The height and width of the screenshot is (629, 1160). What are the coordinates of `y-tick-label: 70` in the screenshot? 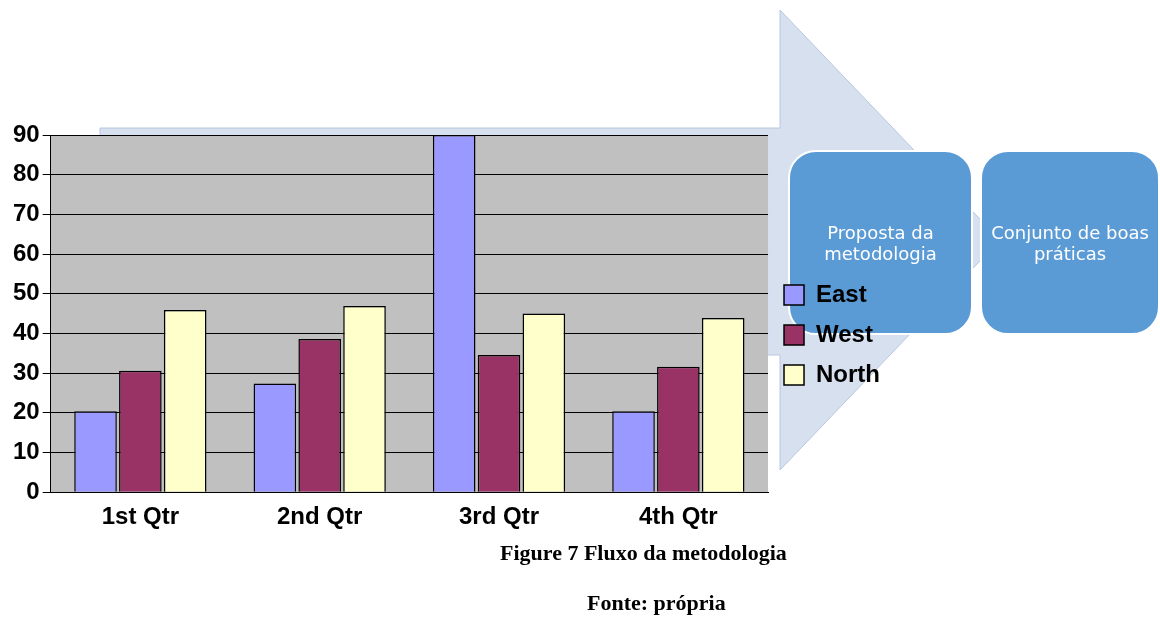 It's located at (26, 212).